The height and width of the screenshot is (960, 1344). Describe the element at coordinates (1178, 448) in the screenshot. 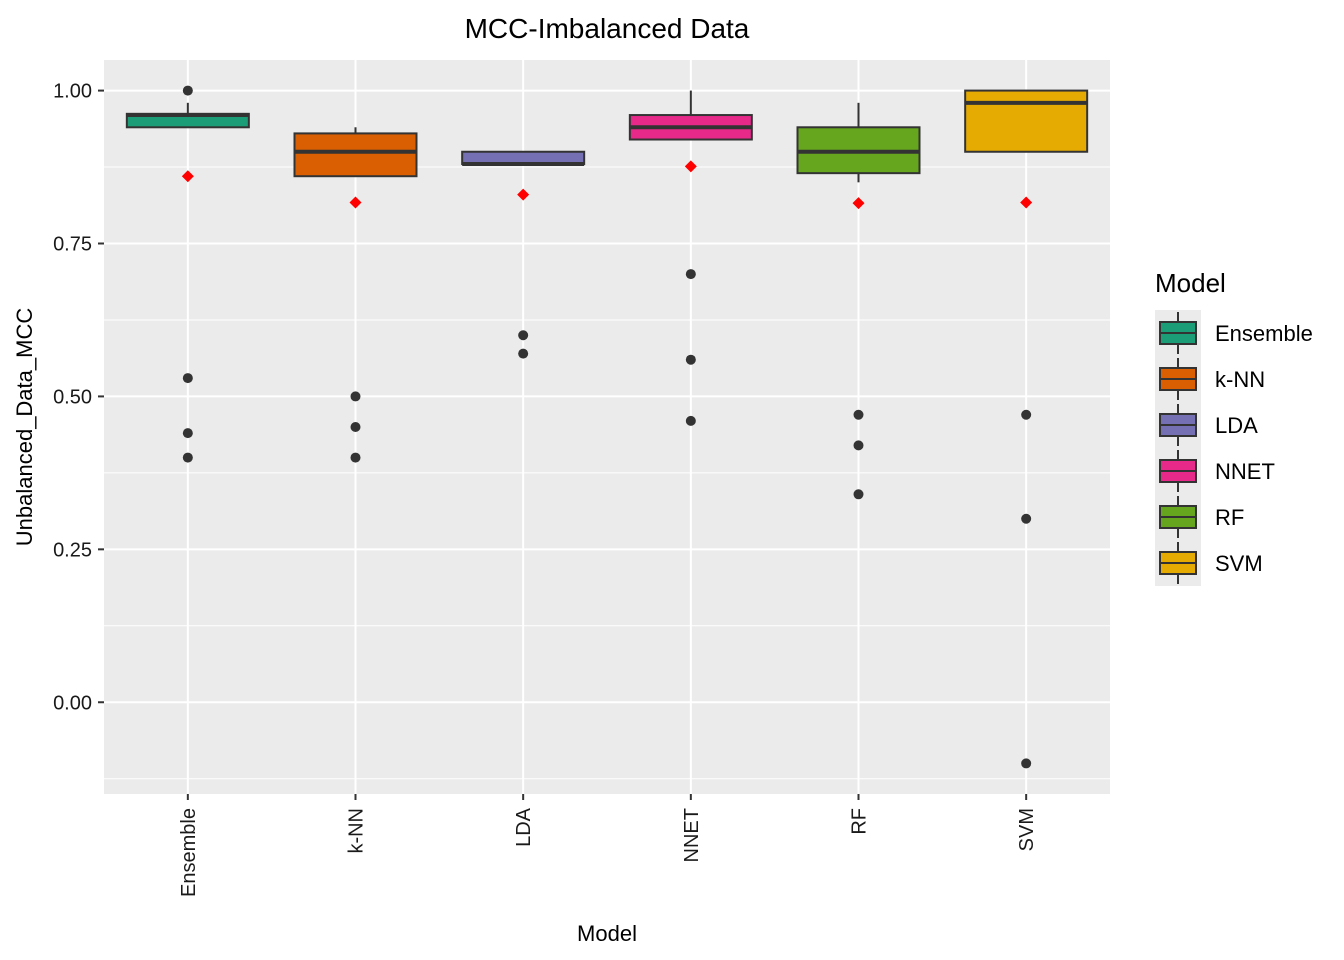

I see `legend-key-background` at that location.